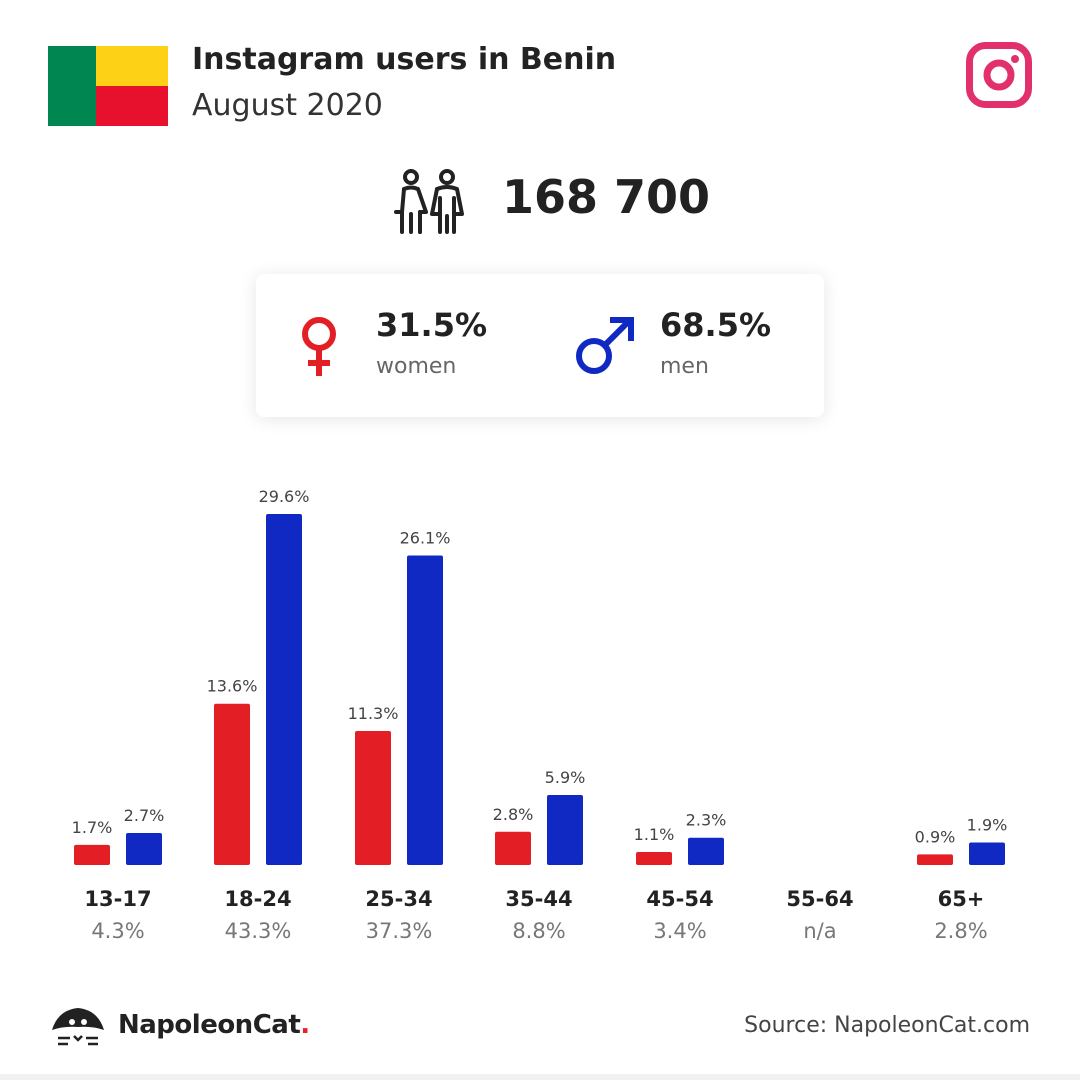 This screenshot has height=1080, width=1080. I want to click on flag-green-band, so click(72, 86).